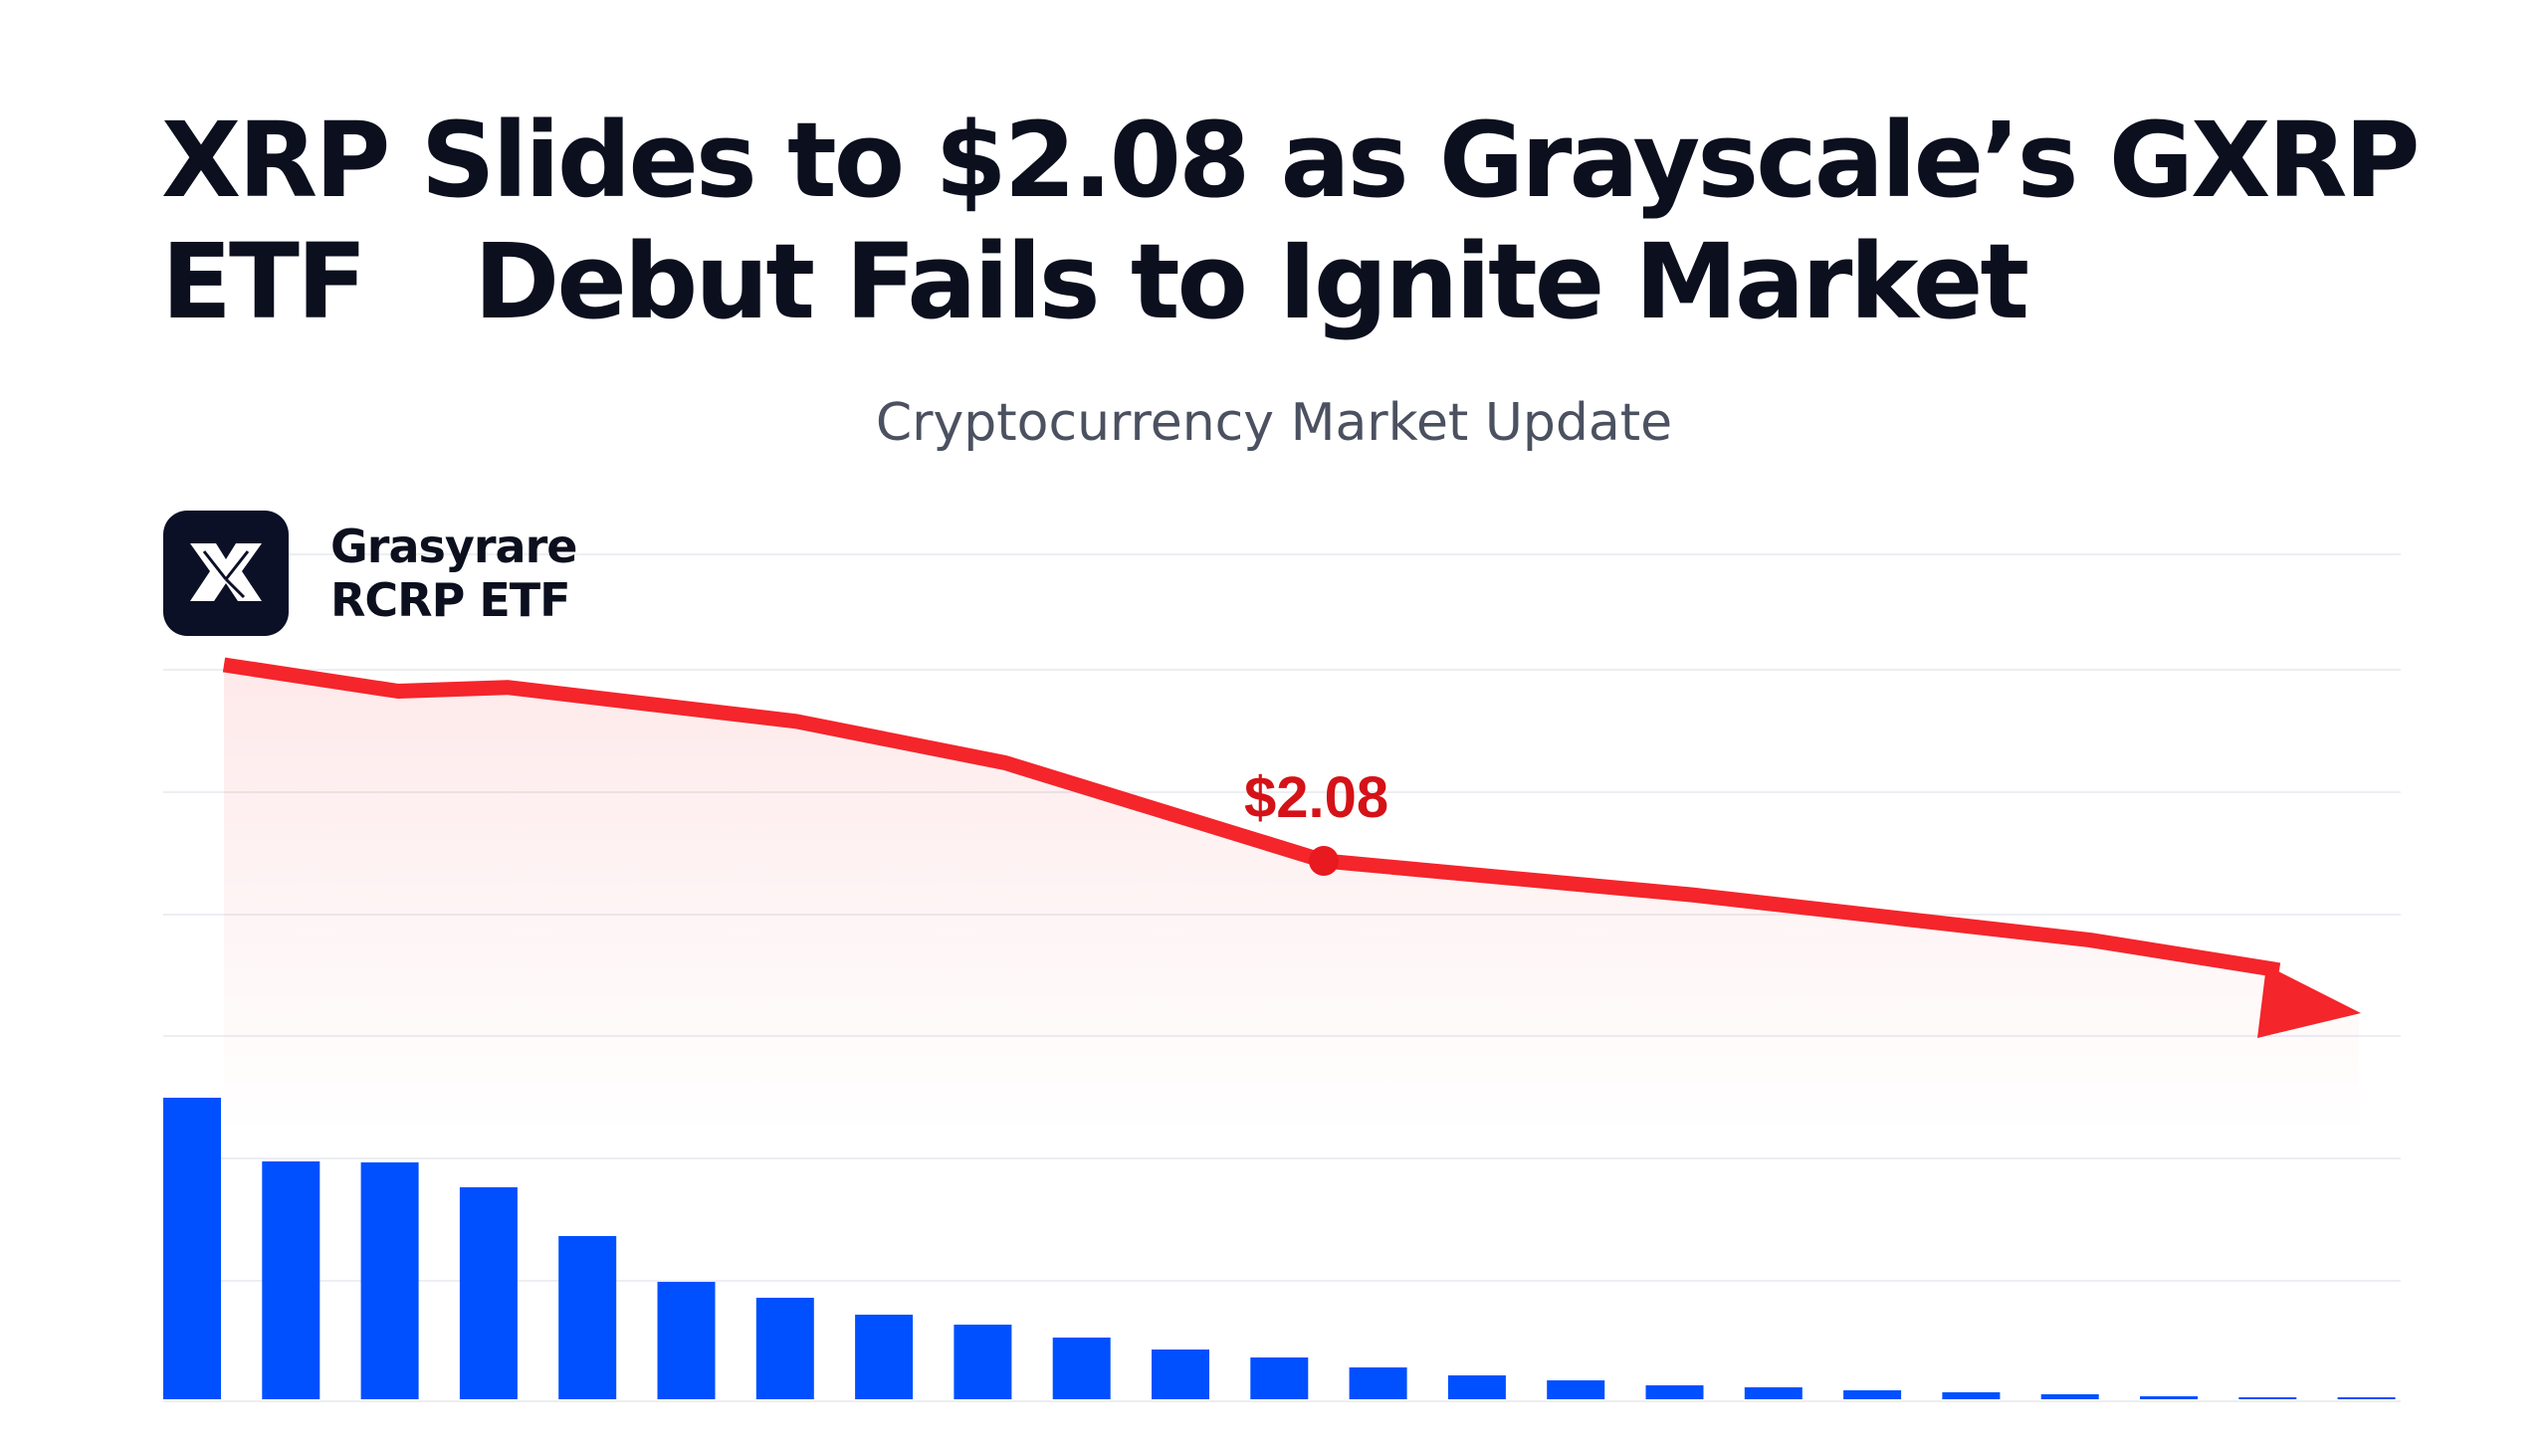 This screenshot has height=1456, width=2548. What do you see at coordinates (1291, 160) in the screenshot?
I see `headline-line-1: XRP Slides to $2.08 as Grayscale’s GXRP` at bounding box center [1291, 160].